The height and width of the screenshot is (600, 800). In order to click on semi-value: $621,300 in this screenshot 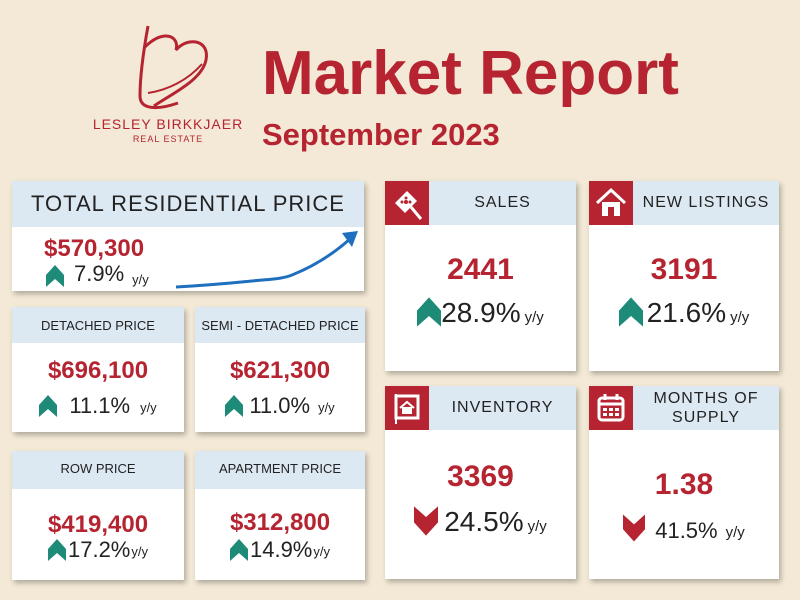, I will do `click(280, 370)`.